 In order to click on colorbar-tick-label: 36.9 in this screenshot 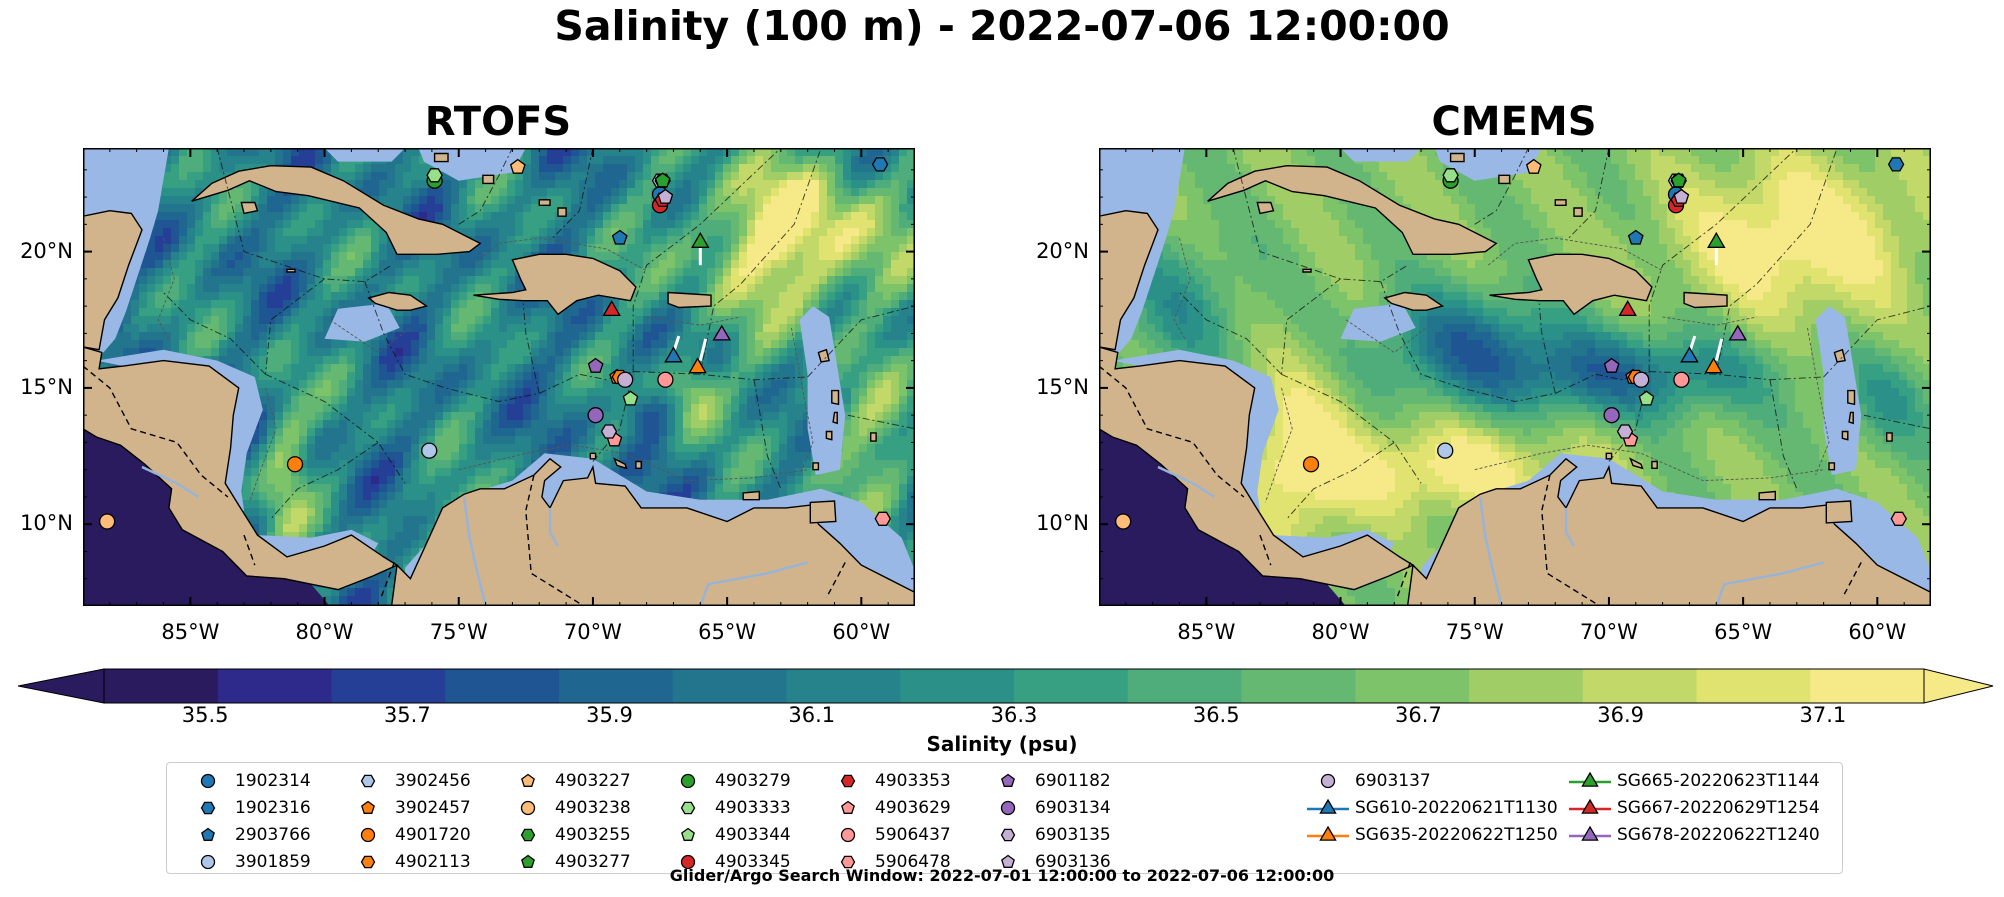, I will do `click(1621, 715)`.